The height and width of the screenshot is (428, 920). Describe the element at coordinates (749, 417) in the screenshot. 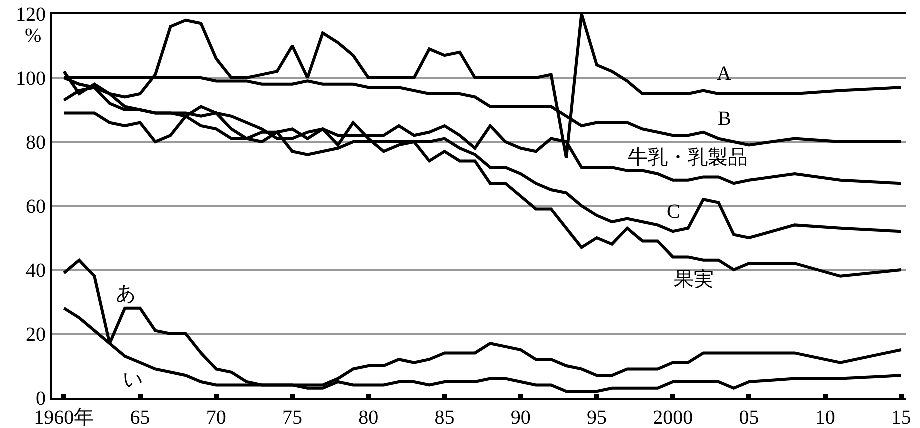

I see `x-tick-label: 05` at that location.